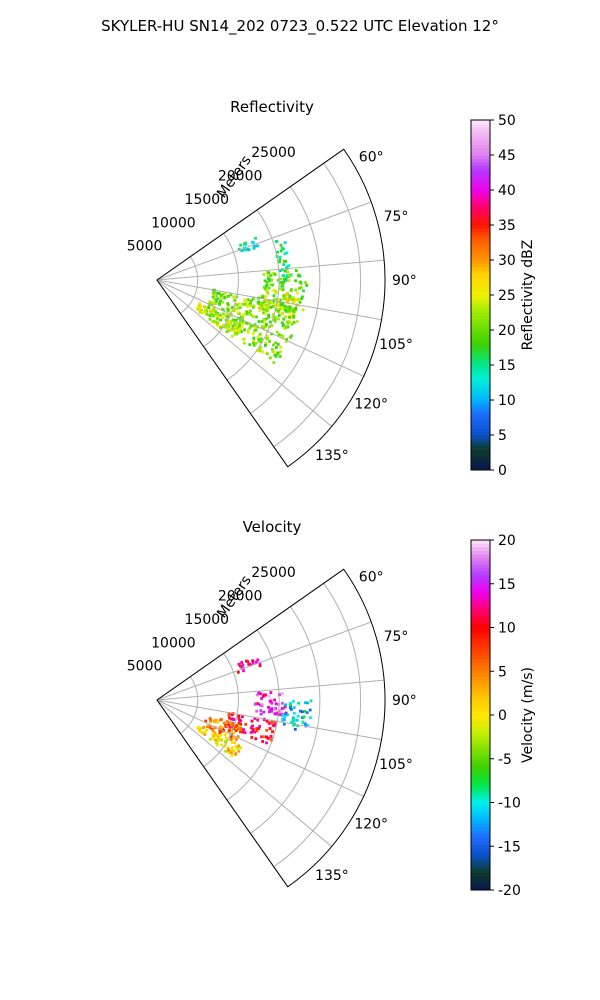 This screenshot has width=600, height=1000. What do you see at coordinates (507, 121) in the screenshot?
I see `colorbar-tick-label: 50` at bounding box center [507, 121].